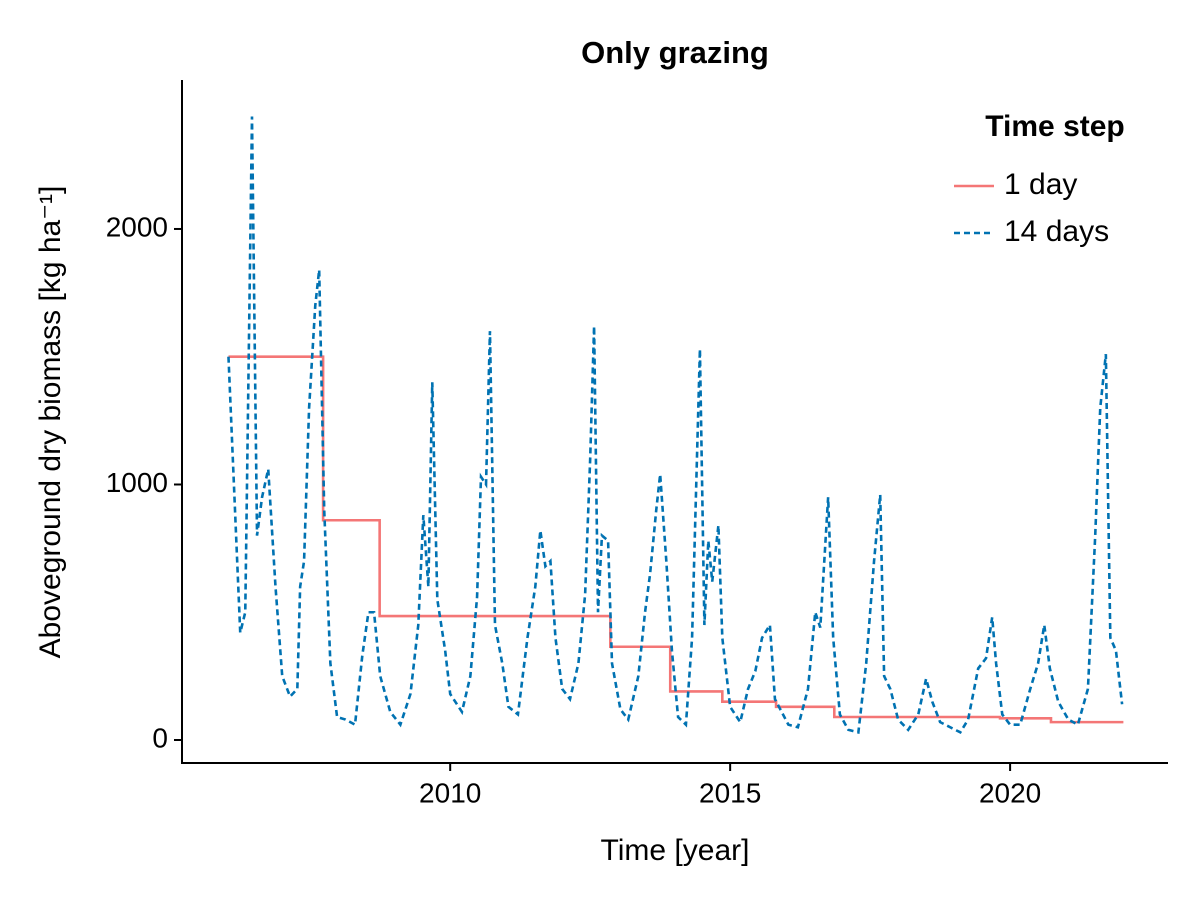 This screenshot has height=905, width=1200. I want to click on y-axis-label: Aboveground dry biomass [kg ha⁻¹], so click(50, 422).